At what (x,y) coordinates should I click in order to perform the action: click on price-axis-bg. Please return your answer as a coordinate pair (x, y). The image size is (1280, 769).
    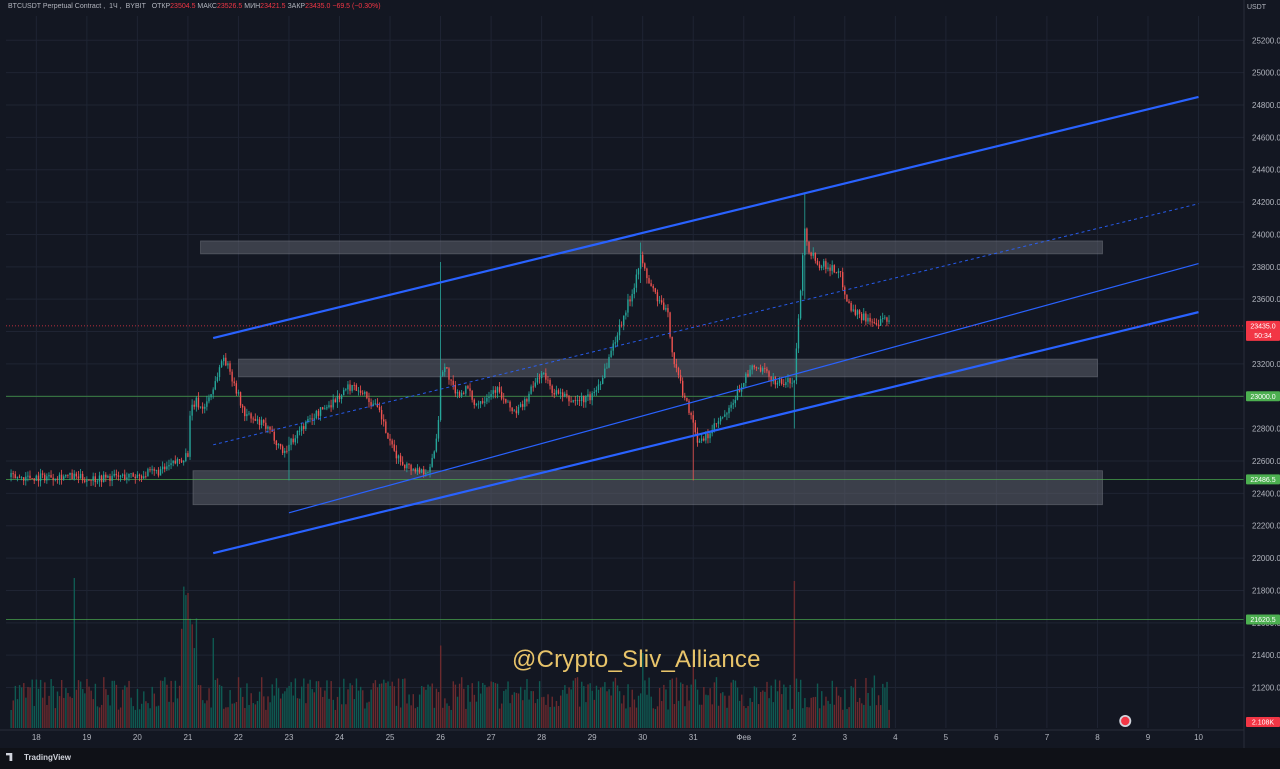
    Looking at the image, I should click on (1262, 374).